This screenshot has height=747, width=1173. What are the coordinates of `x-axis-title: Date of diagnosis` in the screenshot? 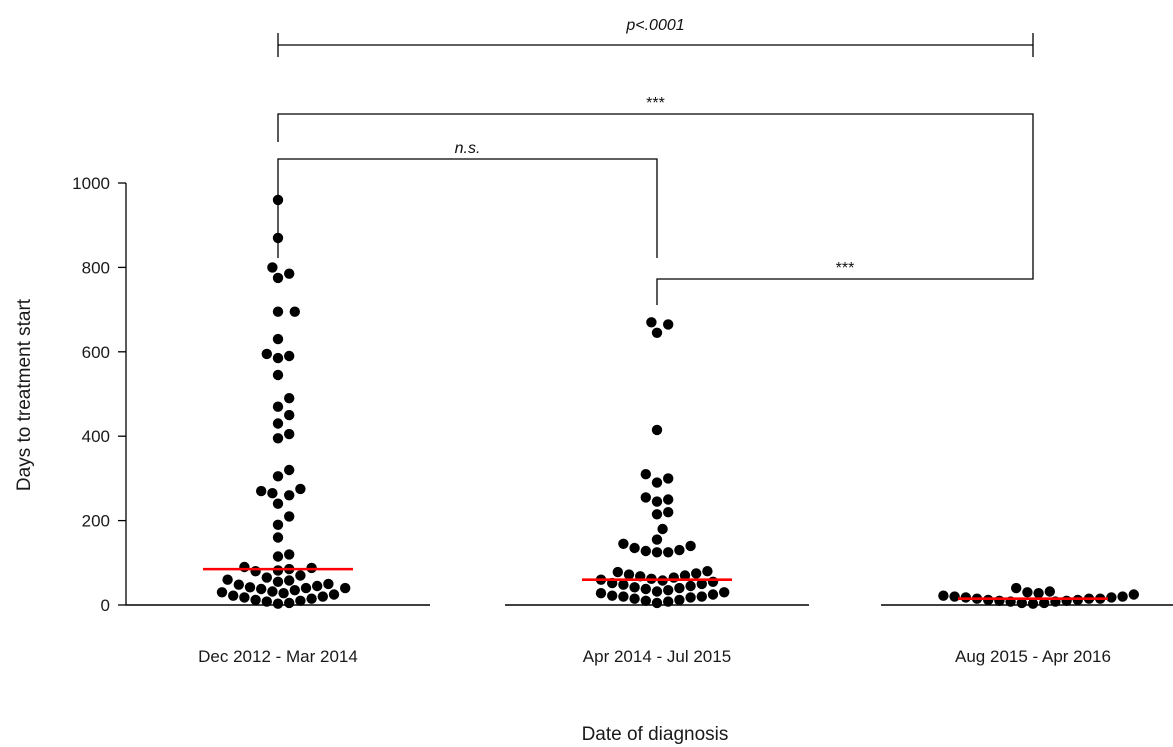 It's located at (655, 734).